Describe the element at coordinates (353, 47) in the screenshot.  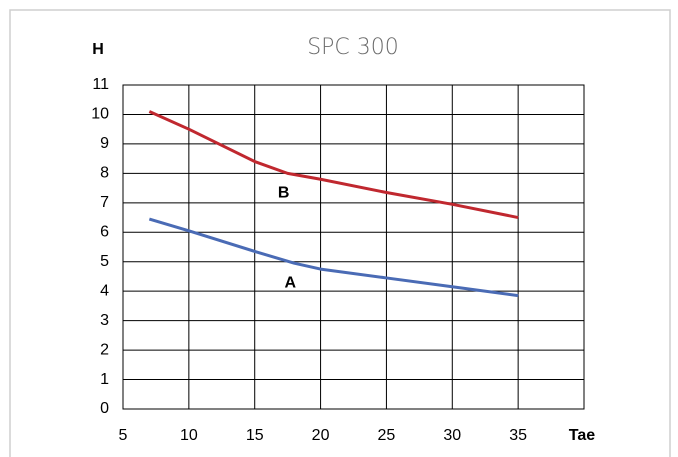
I see `chart-title: SPC 300` at that location.